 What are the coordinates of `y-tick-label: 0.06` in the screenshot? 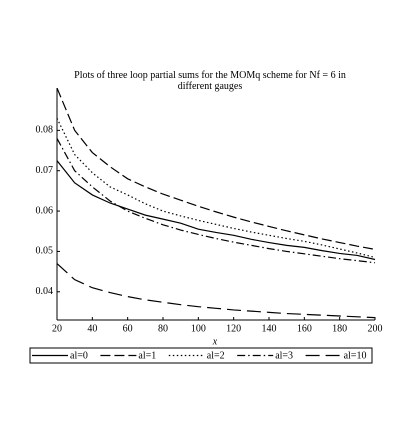 It's located at (45, 210).